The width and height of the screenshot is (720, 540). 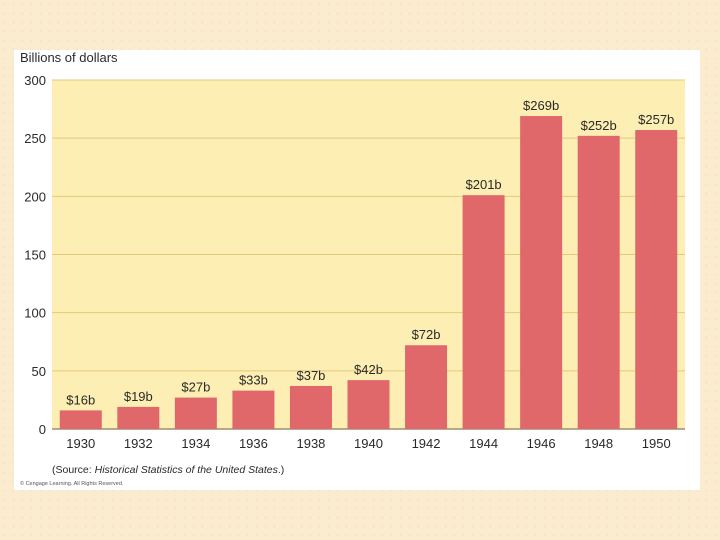 I want to click on y-tick-label: 150, so click(x=35, y=255).